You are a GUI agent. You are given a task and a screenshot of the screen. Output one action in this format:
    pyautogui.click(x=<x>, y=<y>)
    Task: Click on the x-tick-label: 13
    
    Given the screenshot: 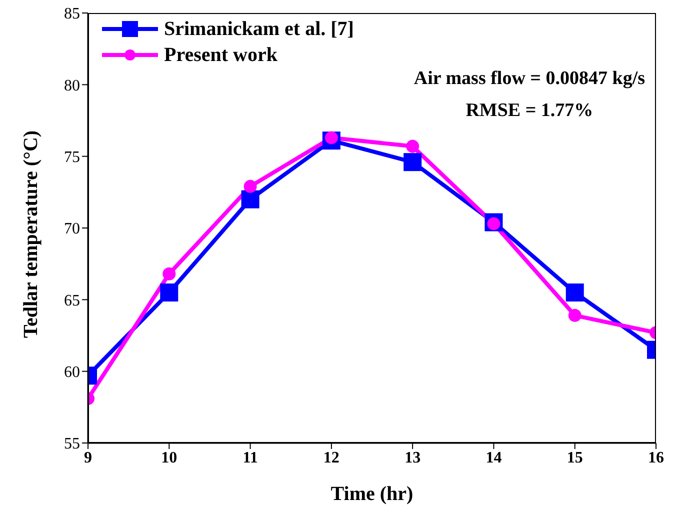 What is the action you would take?
    pyautogui.click(x=412, y=457)
    